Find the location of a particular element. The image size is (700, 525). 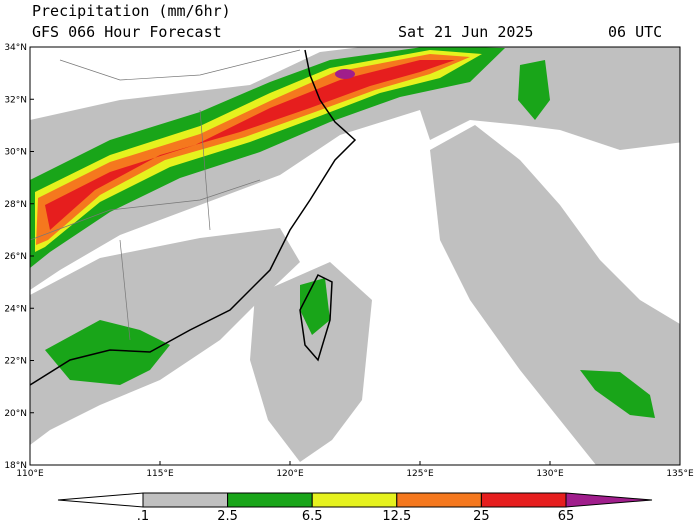

valid-time: 06 UTC is located at coordinates (635, 32).